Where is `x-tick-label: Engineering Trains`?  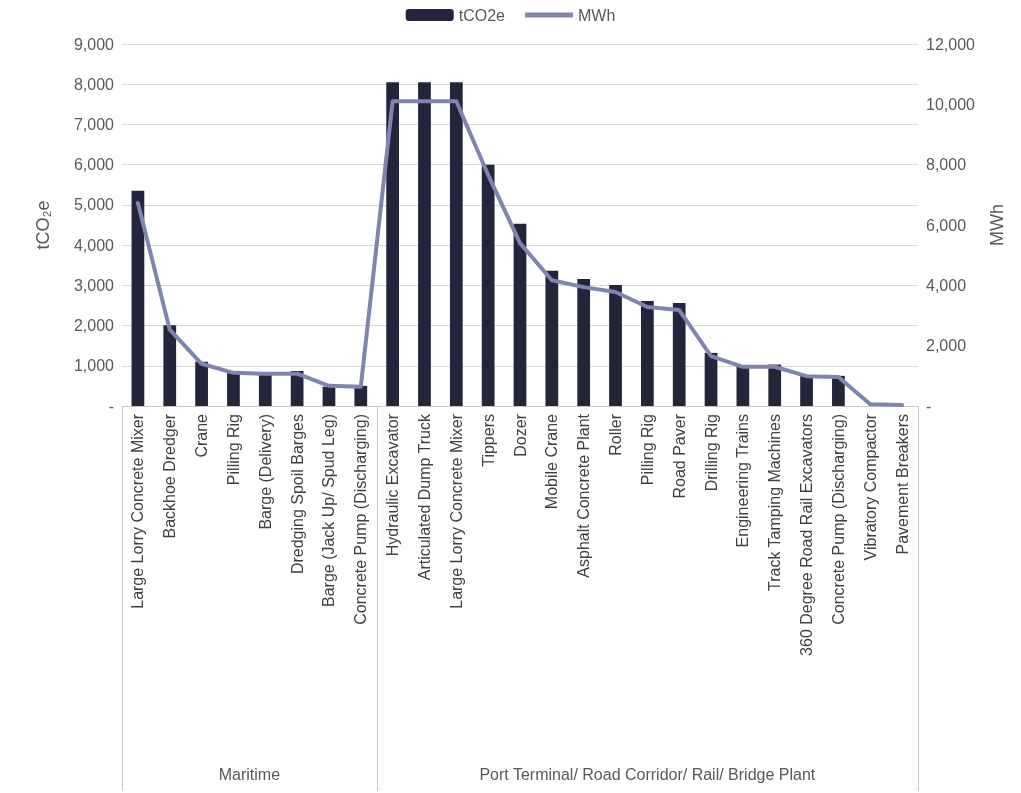
x-tick-label: Engineering Trains is located at coordinates (743, 481).